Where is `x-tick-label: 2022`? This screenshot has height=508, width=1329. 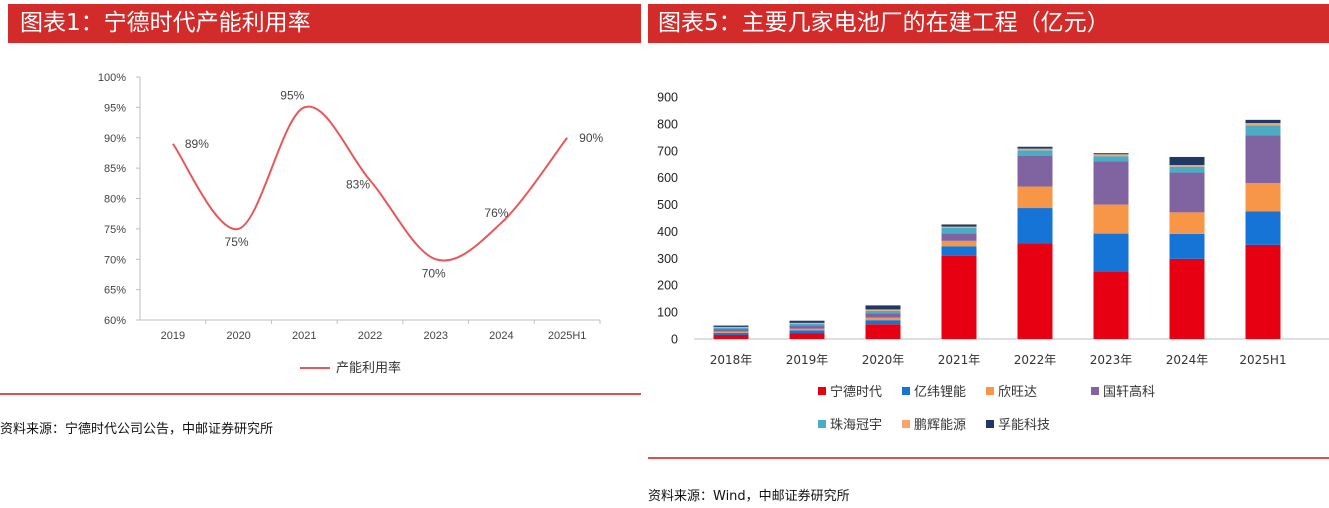
x-tick-label: 2022 is located at coordinates (370, 336).